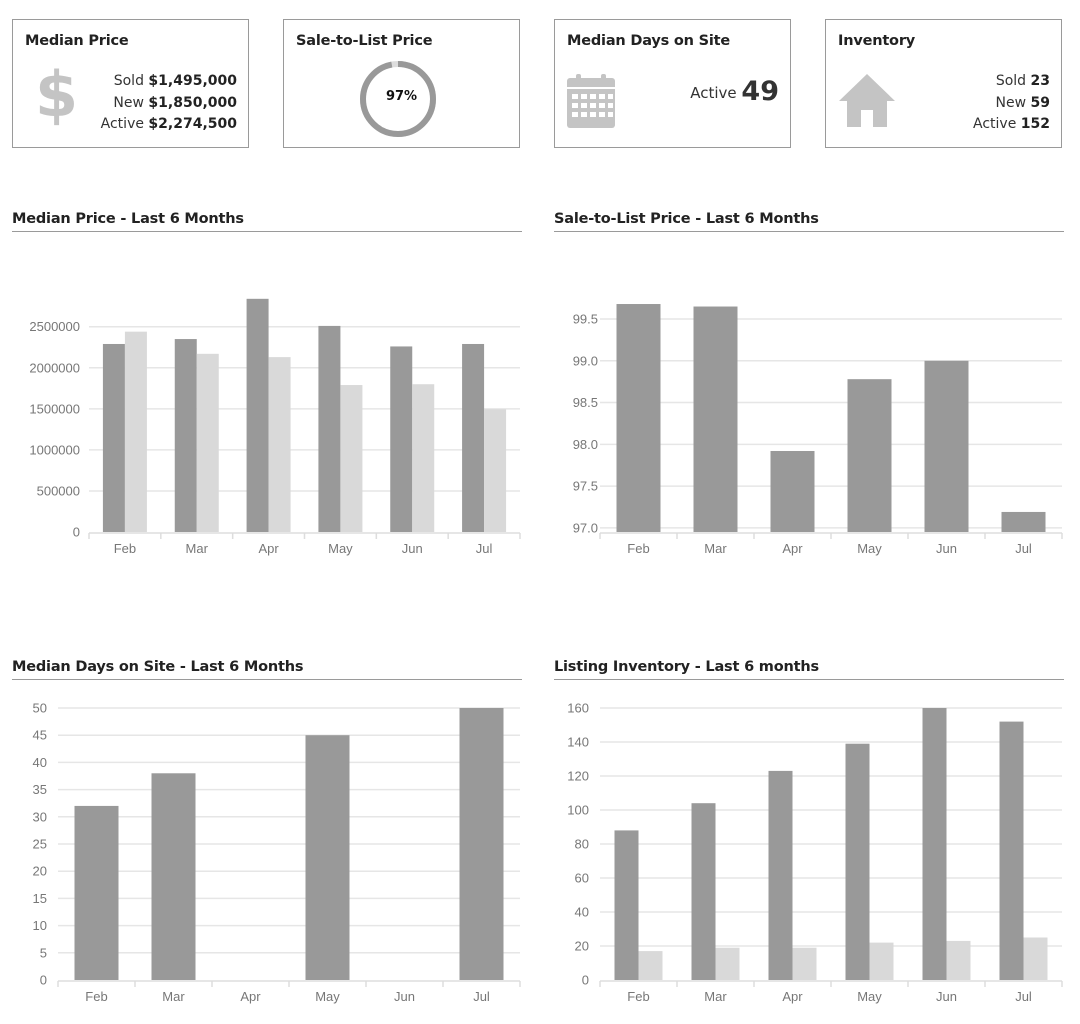 The height and width of the screenshot is (1024, 1080). Describe the element at coordinates (877, 41) in the screenshot. I see `inventory-card-title: Inventory` at that location.